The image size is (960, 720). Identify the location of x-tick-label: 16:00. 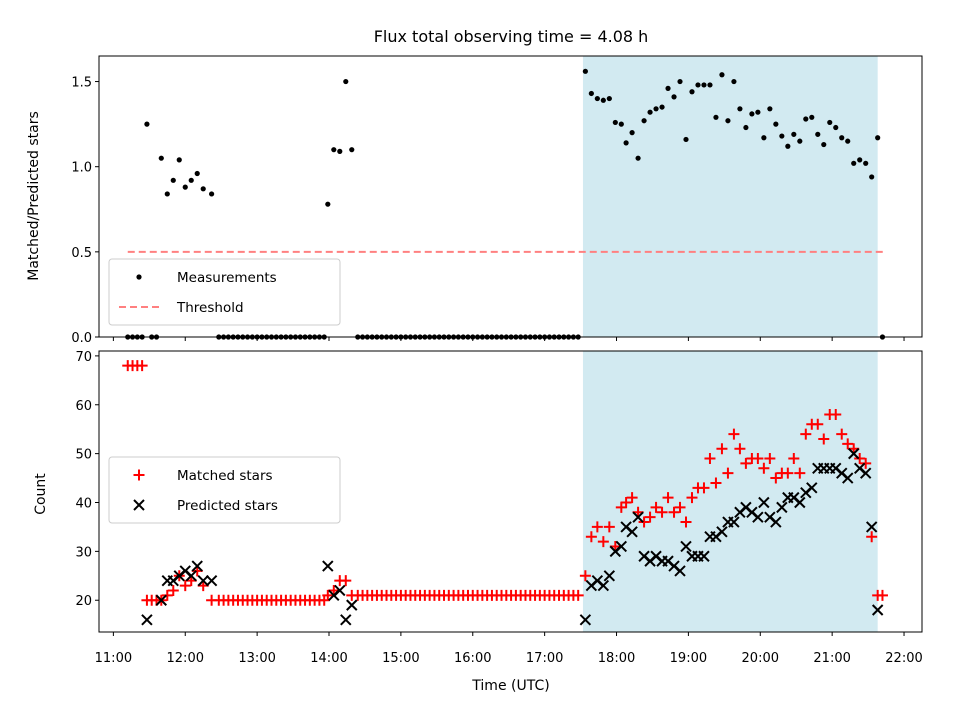
(472, 658).